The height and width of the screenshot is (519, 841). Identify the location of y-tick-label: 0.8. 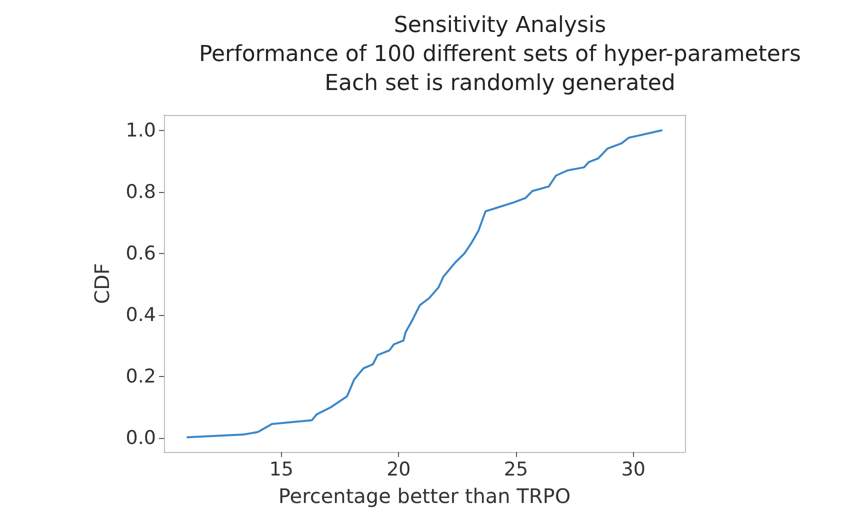
(141, 191).